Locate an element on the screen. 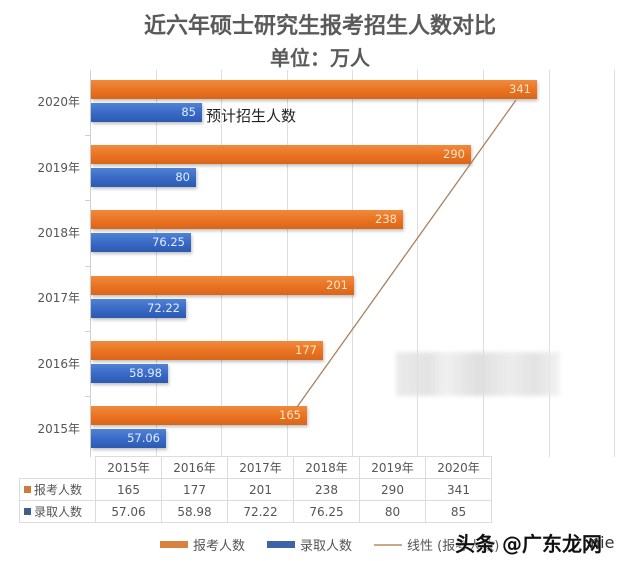 The width and height of the screenshot is (640, 561). bar-admit-2015: 57.06 is located at coordinates (128, 438).